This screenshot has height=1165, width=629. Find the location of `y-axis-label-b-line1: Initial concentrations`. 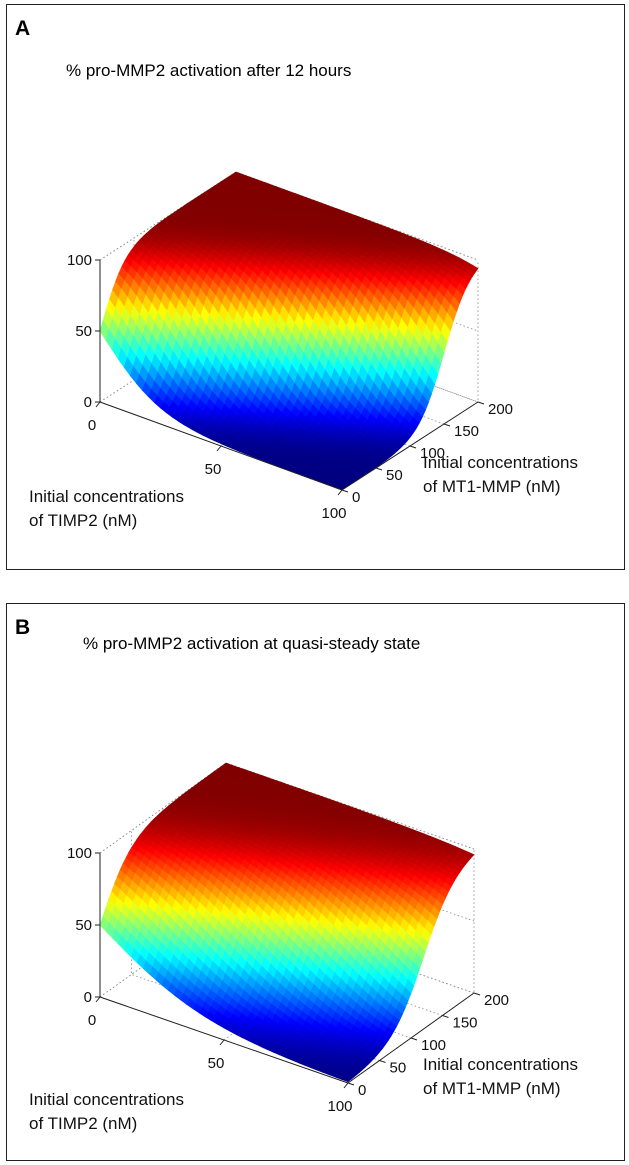

y-axis-label-b-line1: Initial concentrations is located at coordinates (500, 1064).